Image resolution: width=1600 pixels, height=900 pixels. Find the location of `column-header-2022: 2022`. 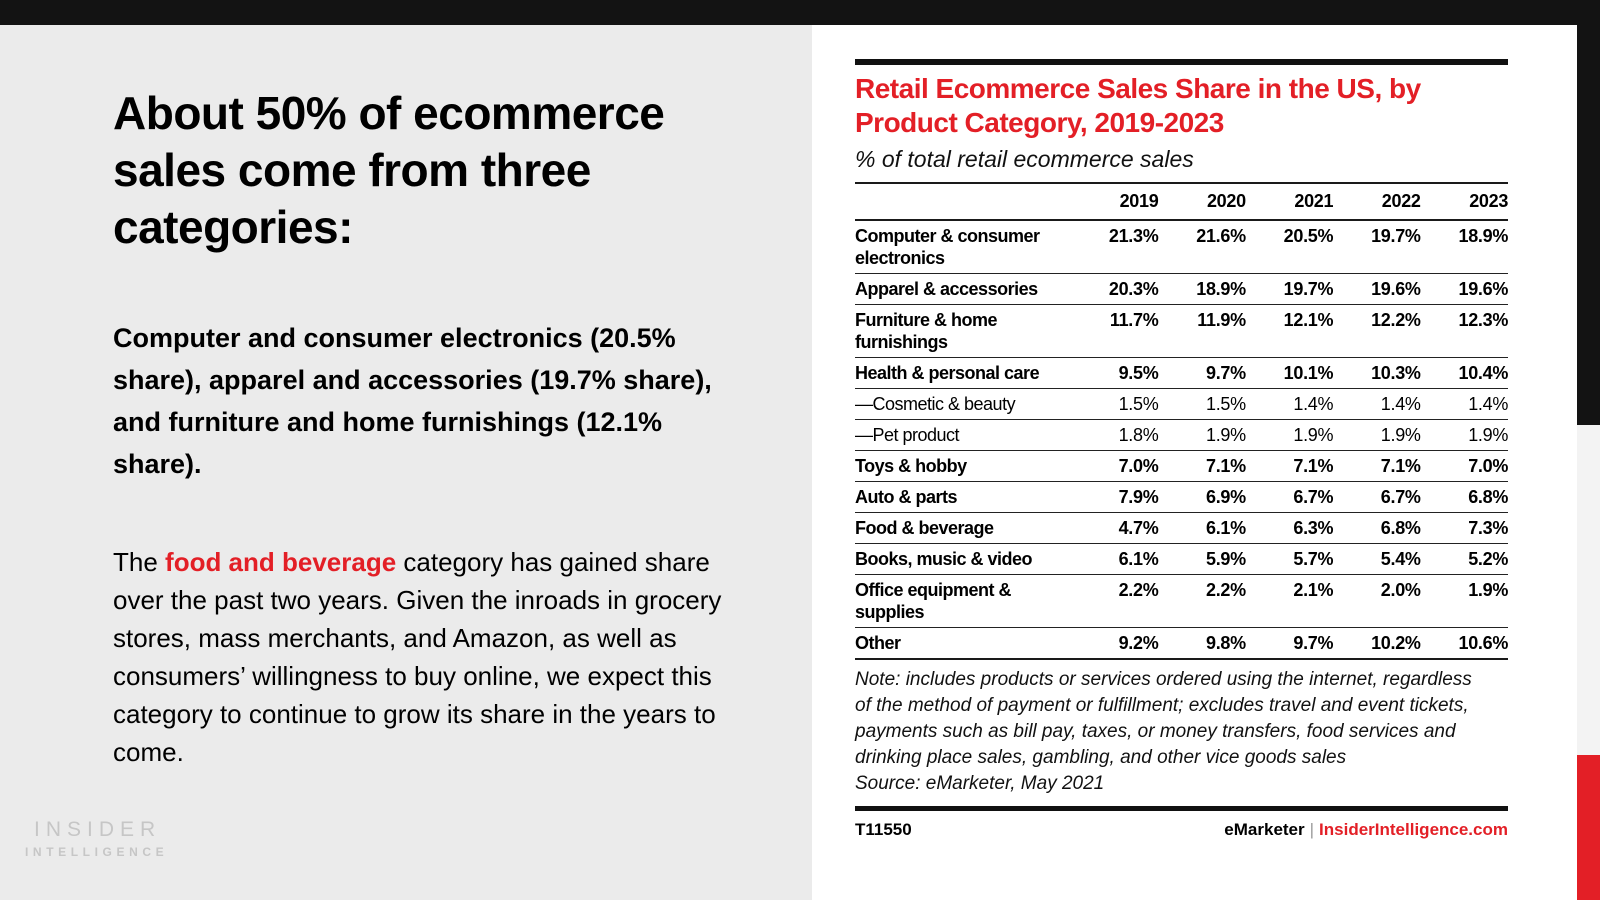

column-header-2022: 2022 is located at coordinates (1401, 201).